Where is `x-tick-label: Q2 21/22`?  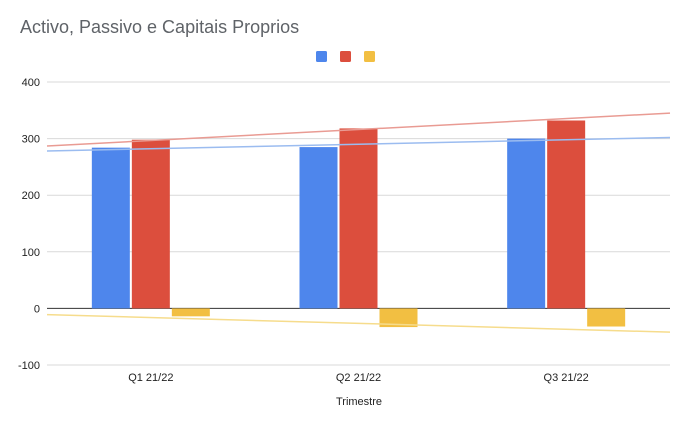 x-tick-label: Q2 21/22 is located at coordinates (358, 378).